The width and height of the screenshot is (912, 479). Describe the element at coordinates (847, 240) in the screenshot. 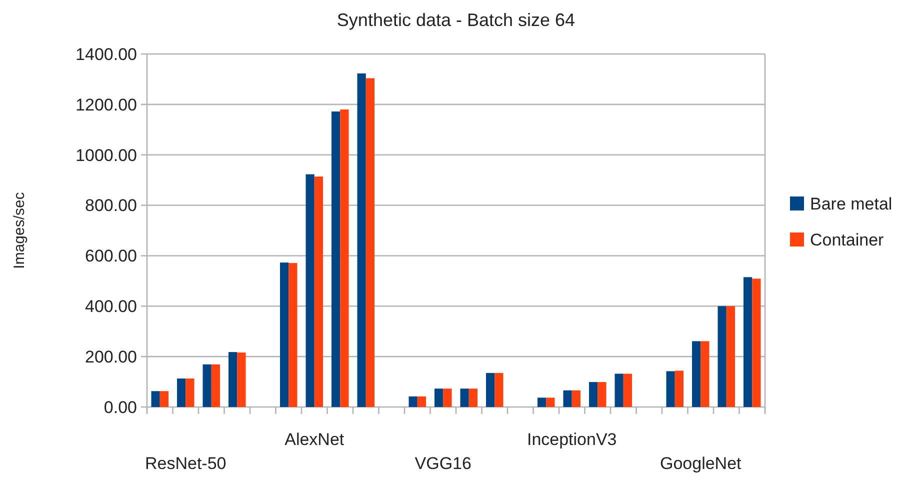

I see `legend-label: Container` at that location.